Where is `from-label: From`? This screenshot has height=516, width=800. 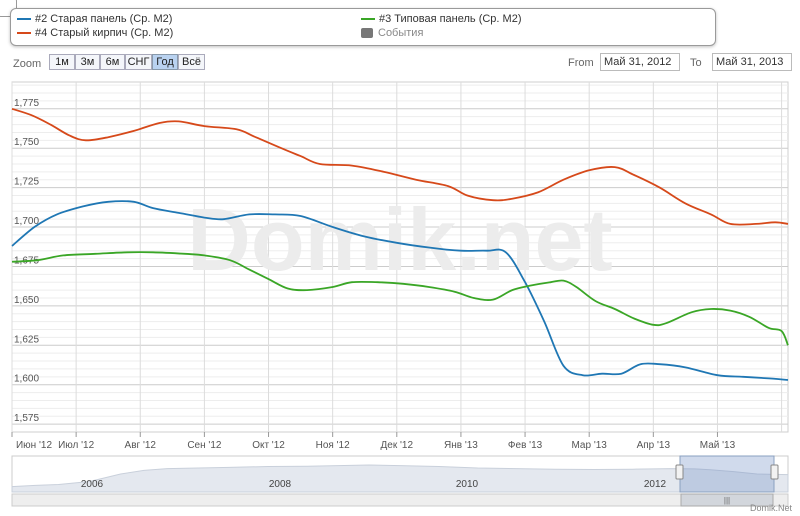
from-label: From is located at coordinates (581, 63).